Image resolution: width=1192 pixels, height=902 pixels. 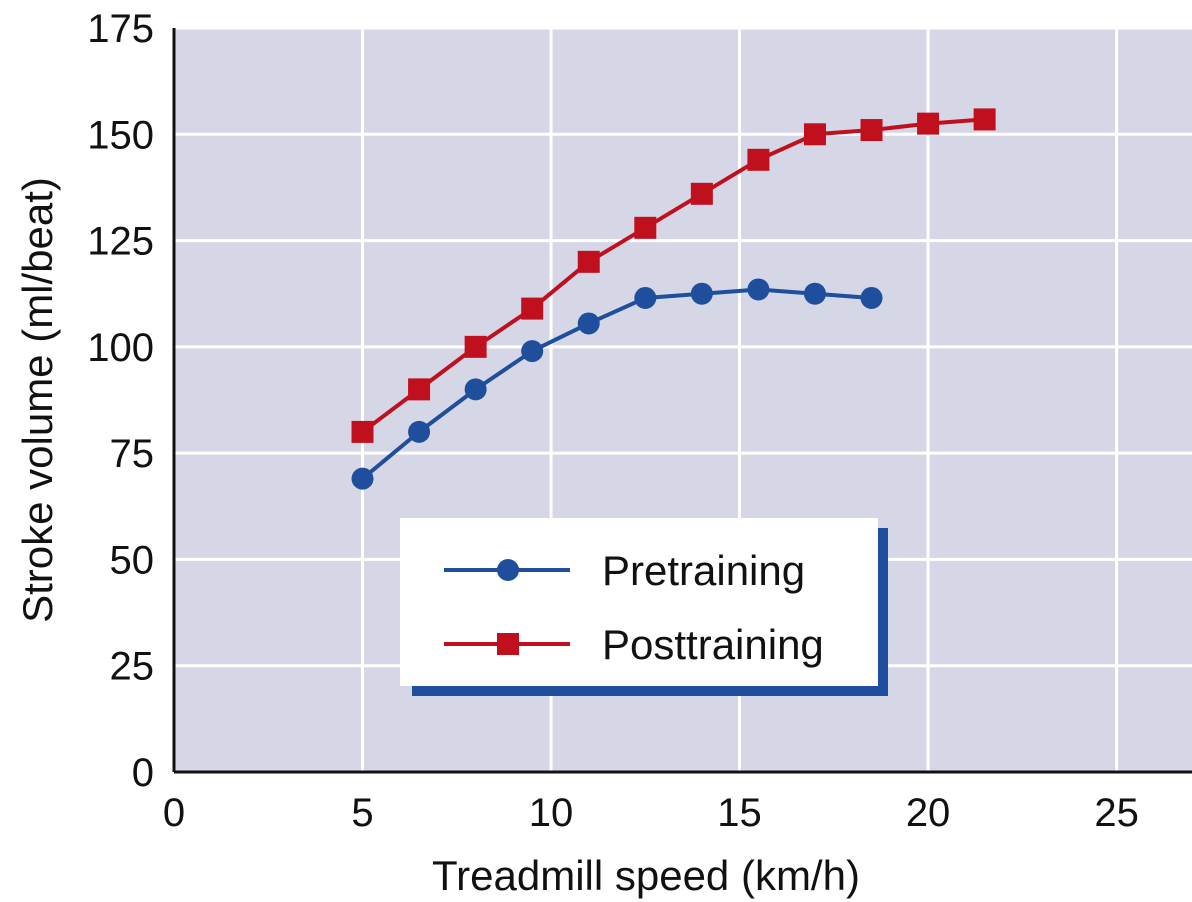 I want to click on legend-item-pretraining: Pretraining, so click(x=624, y=570).